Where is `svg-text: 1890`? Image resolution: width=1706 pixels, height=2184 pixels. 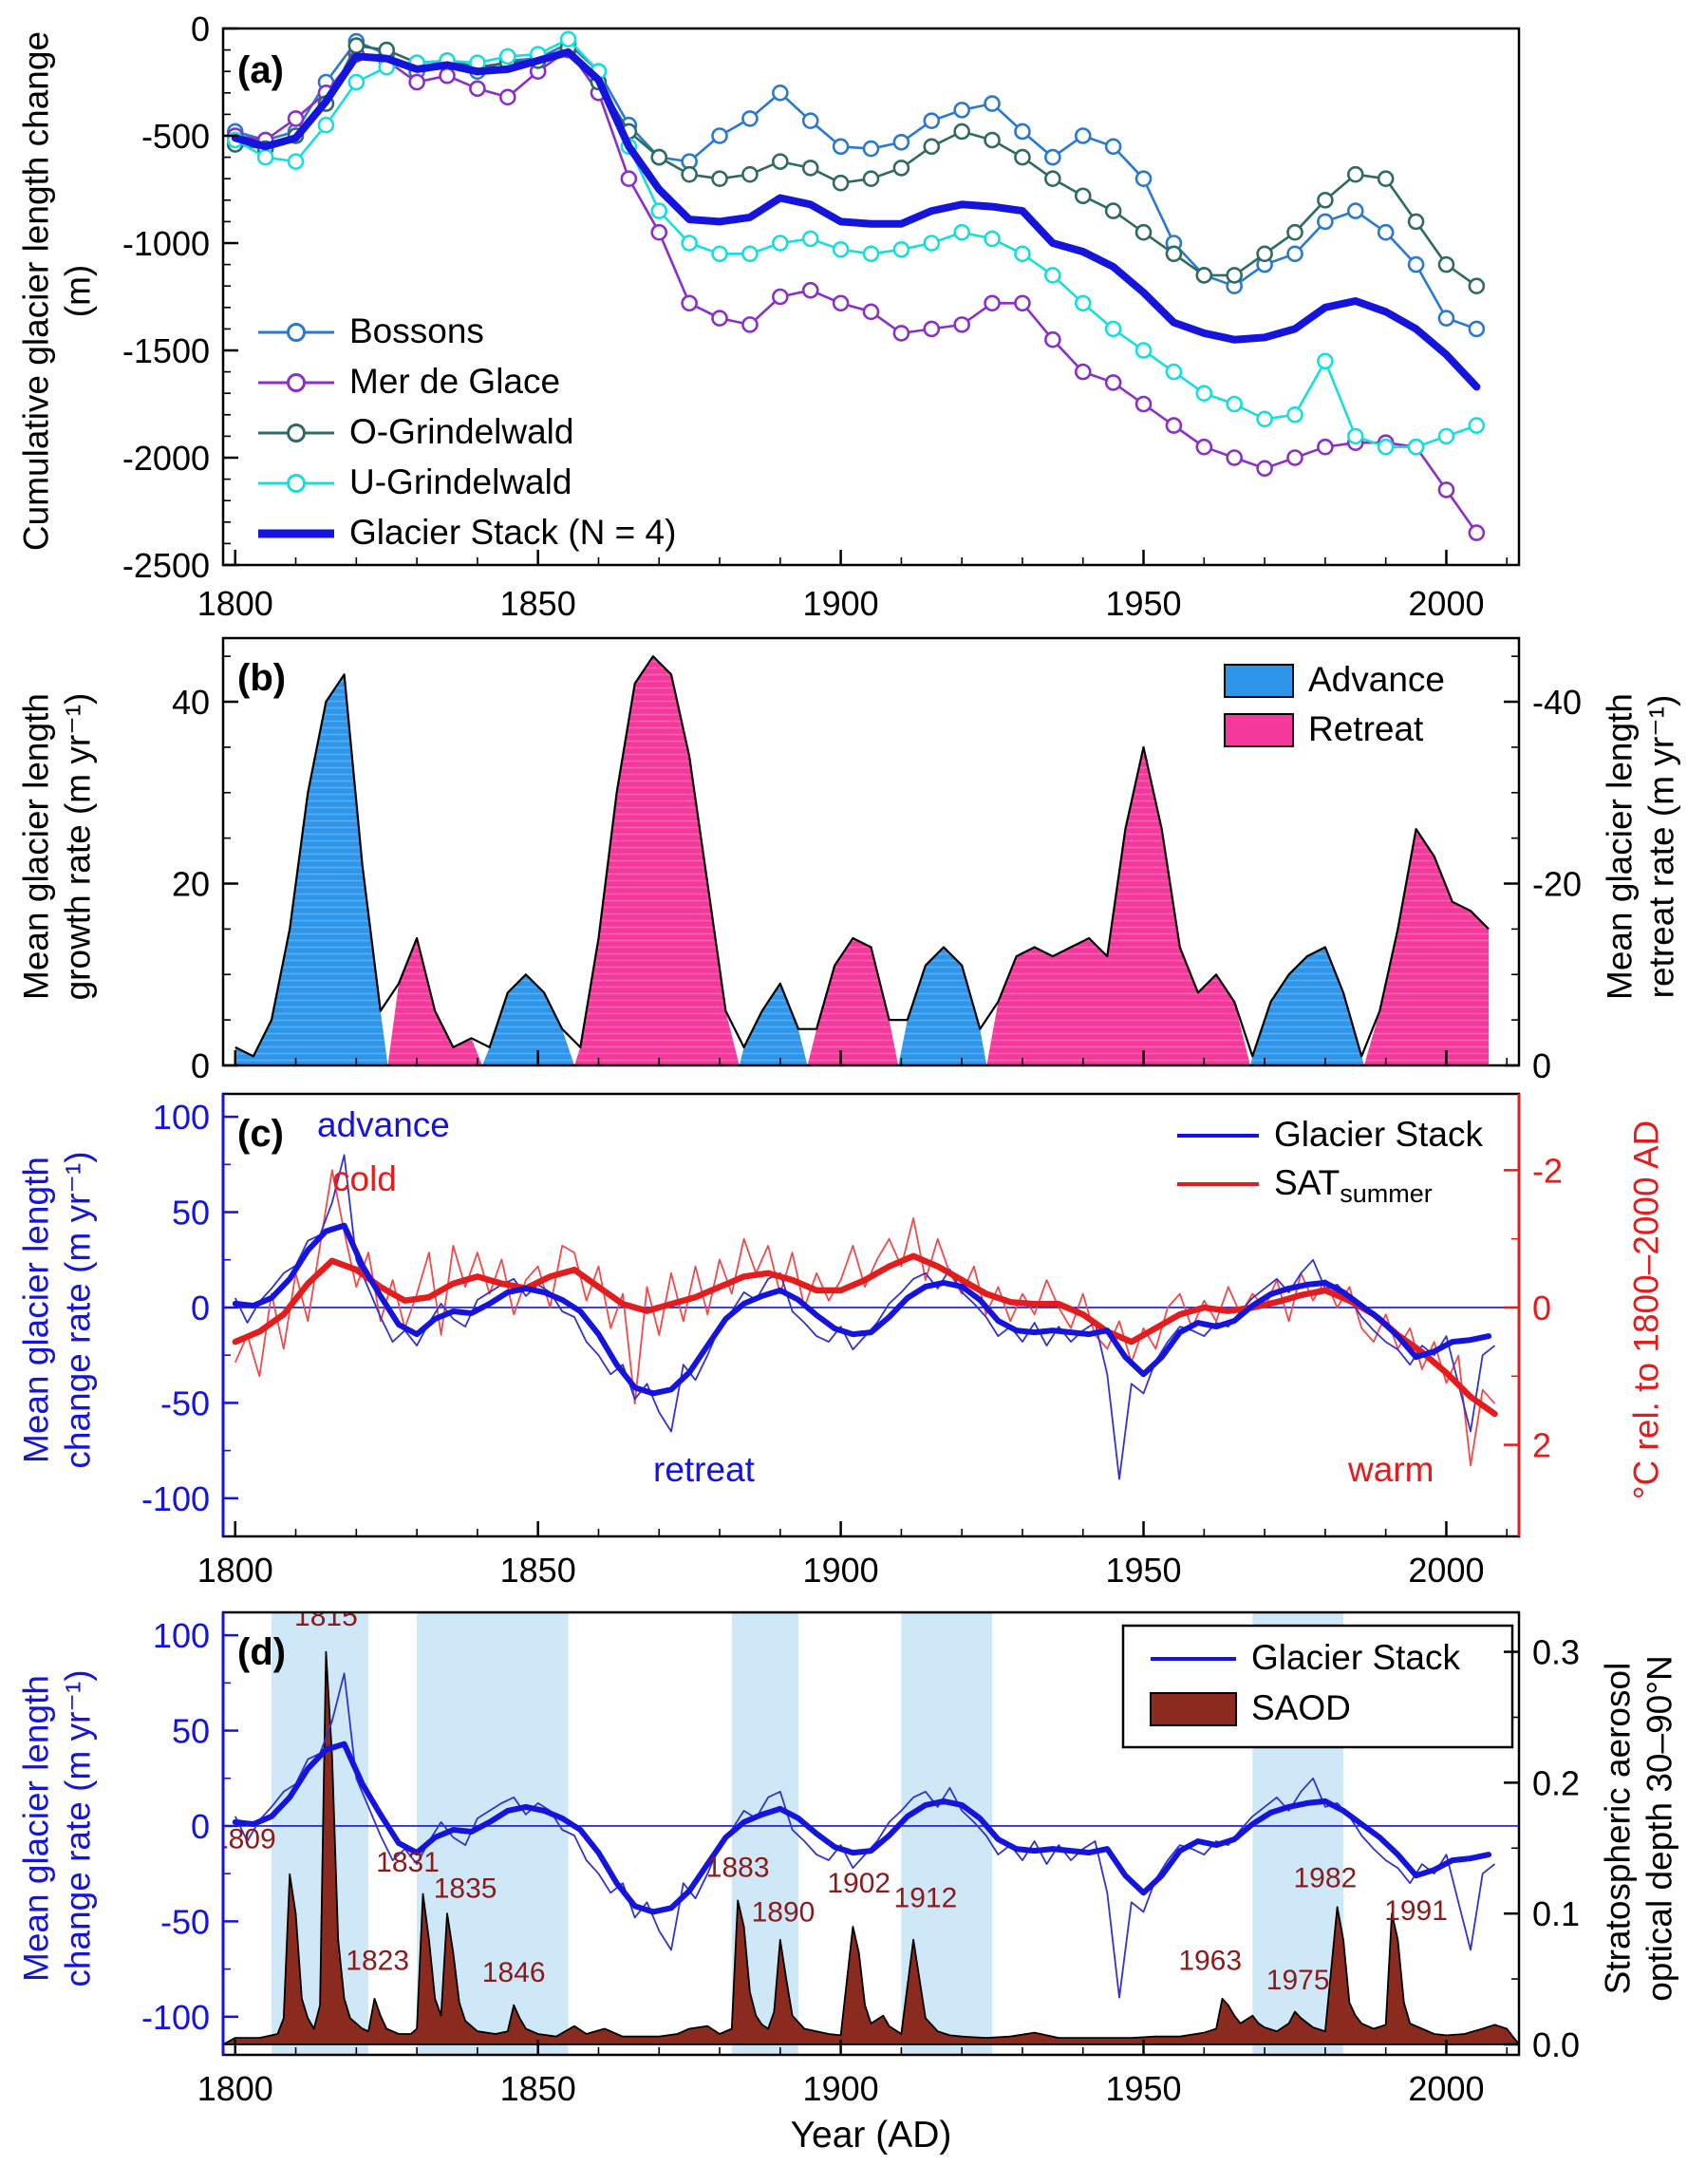 svg-text: 1890 is located at coordinates (784, 1912).